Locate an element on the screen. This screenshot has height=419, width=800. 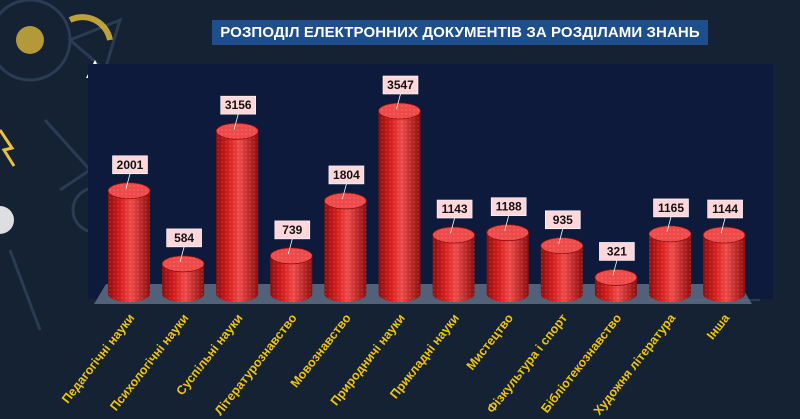
data-label: 3547 is located at coordinates (400, 85).